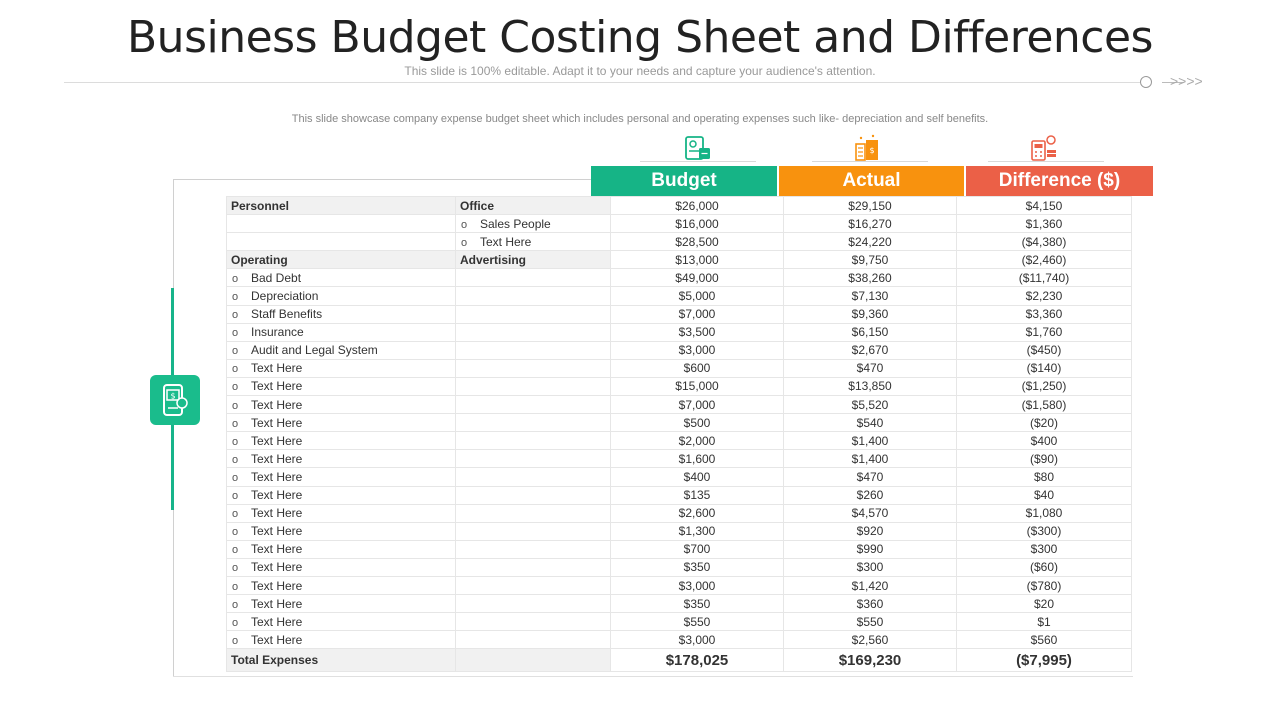 The width and height of the screenshot is (1280, 720). I want to click on budget-cell: $550, so click(697, 622).